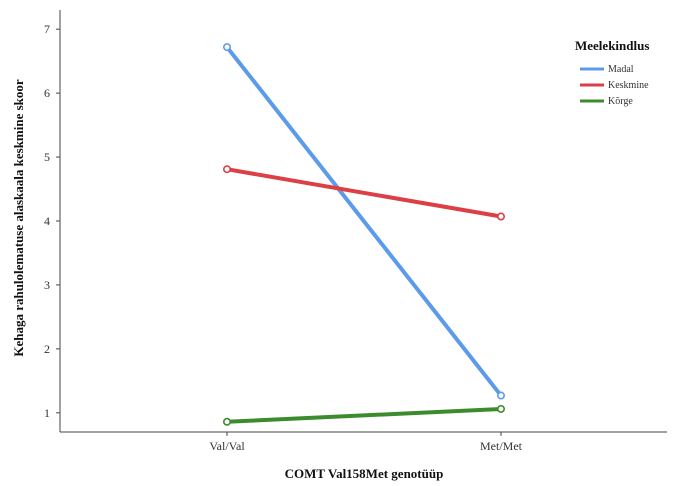 This screenshot has width=678, height=486. Describe the element at coordinates (227, 446) in the screenshot. I see `x-tick-label: Val/Val` at that location.